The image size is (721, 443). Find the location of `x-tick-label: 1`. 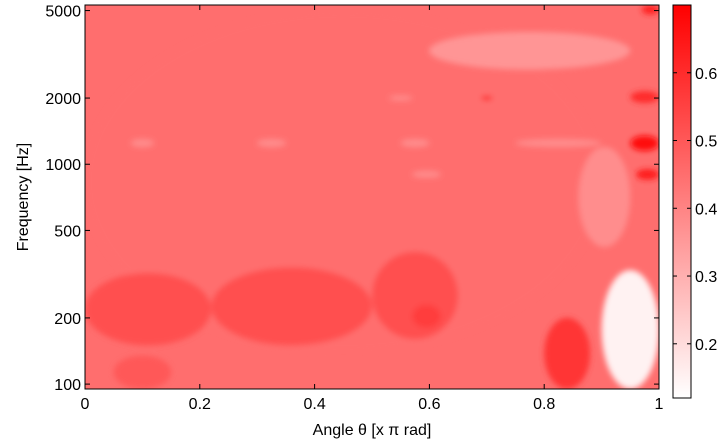

x-tick-label: 1 is located at coordinates (659, 404).